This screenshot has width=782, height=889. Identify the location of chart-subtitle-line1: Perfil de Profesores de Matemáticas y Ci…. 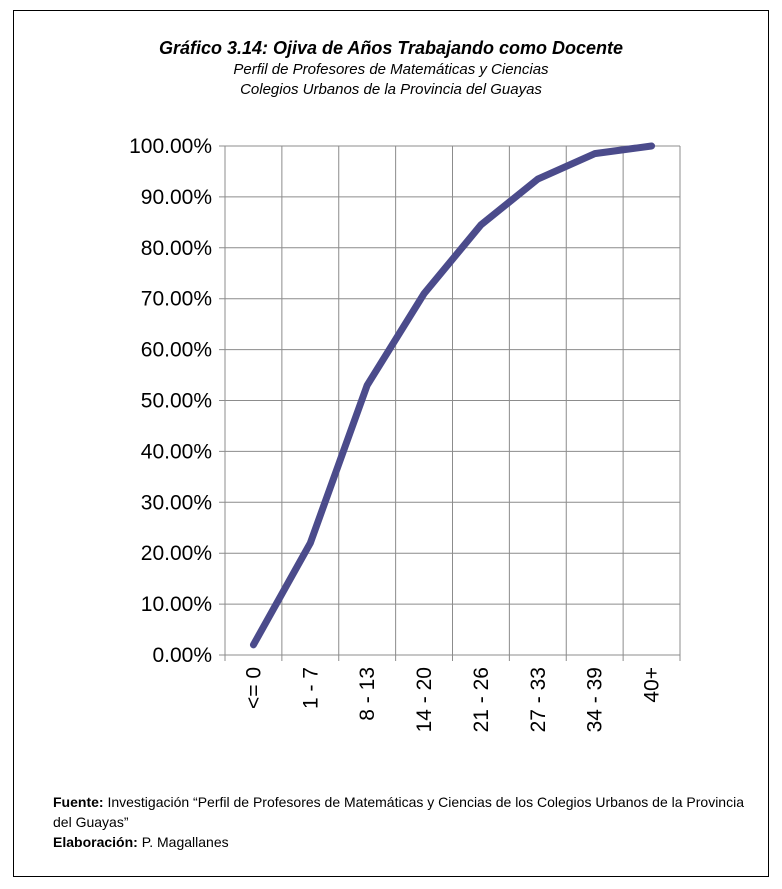
(391, 69).